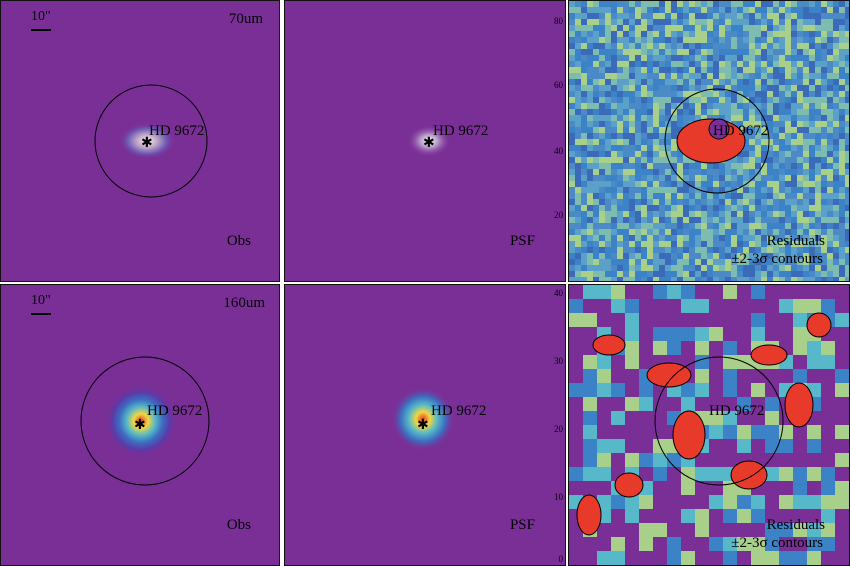 The image size is (850, 566). What do you see at coordinates (558, 85) in the screenshot?
I see `axis-tick: 60` at bounding box center [558, 85].